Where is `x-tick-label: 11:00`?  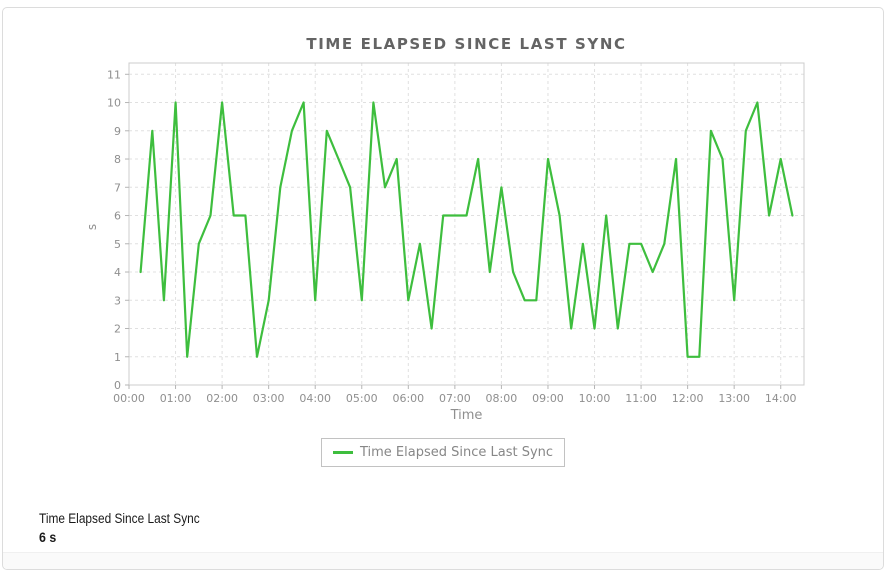
x-tick-label: 11:00 is located at coordinates (641, 398).